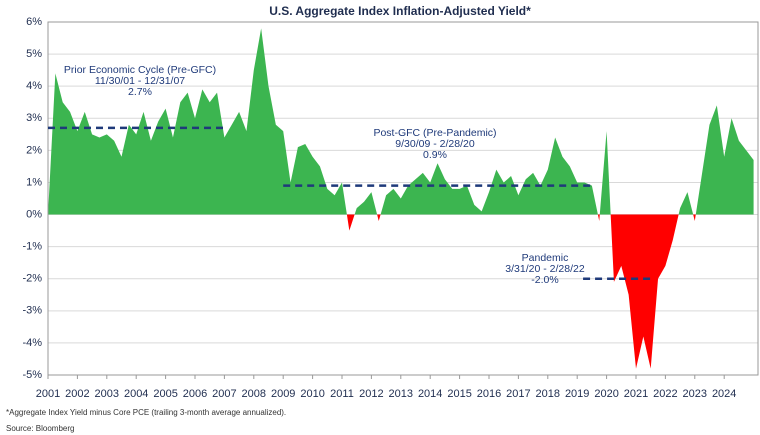  Describe the element at coordinates (34, 22) in the screenshot. I see `y-tick-label: 6%` at that location.